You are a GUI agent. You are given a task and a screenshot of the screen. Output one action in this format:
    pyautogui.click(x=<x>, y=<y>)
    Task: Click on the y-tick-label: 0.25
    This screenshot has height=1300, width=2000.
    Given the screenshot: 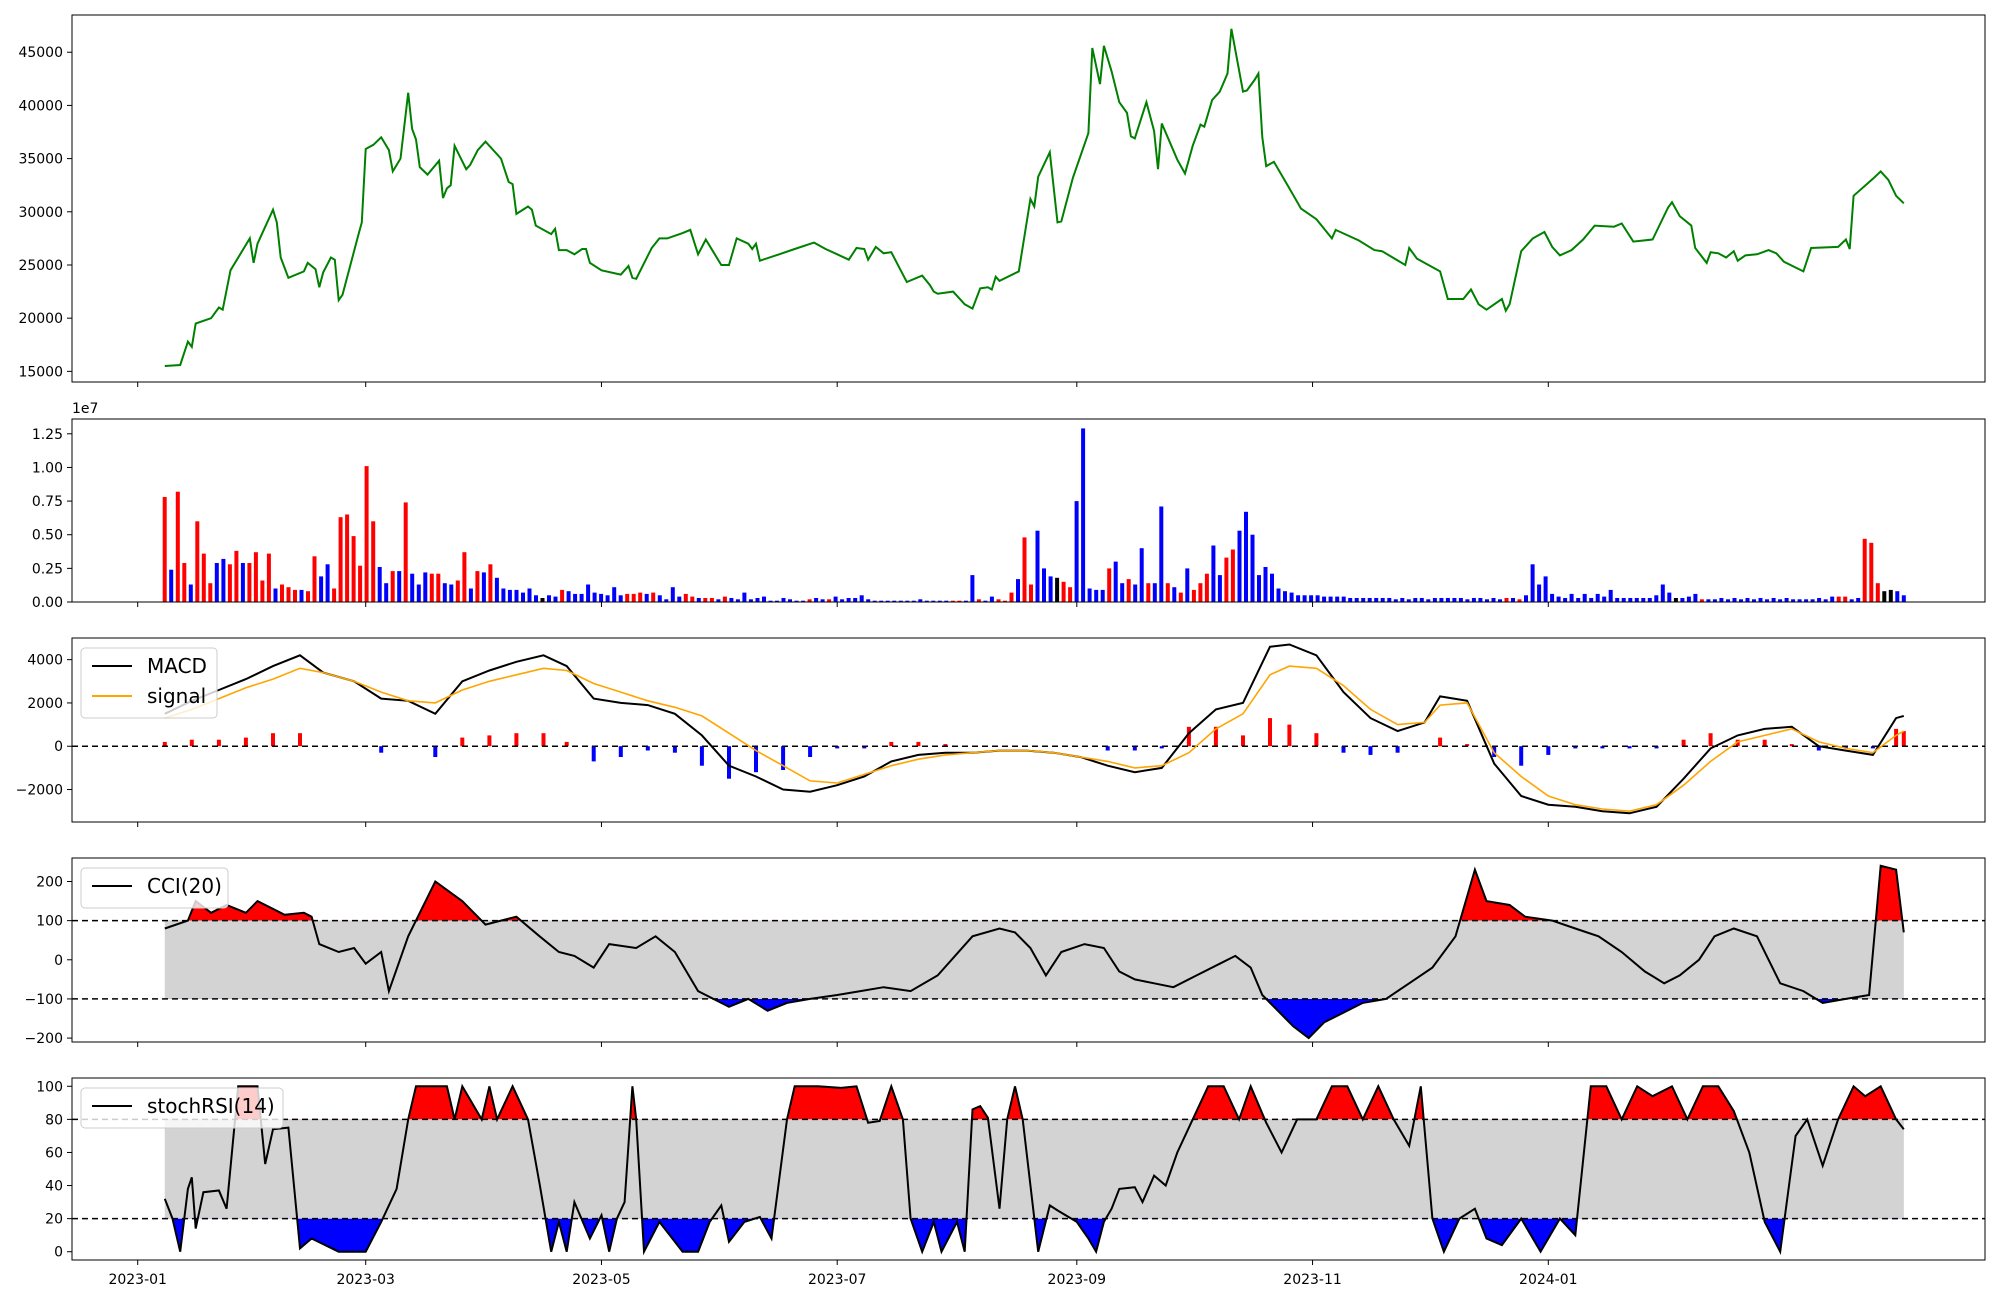 What is the action you would take?
    pyautogui.click(x=47, y=569)
    